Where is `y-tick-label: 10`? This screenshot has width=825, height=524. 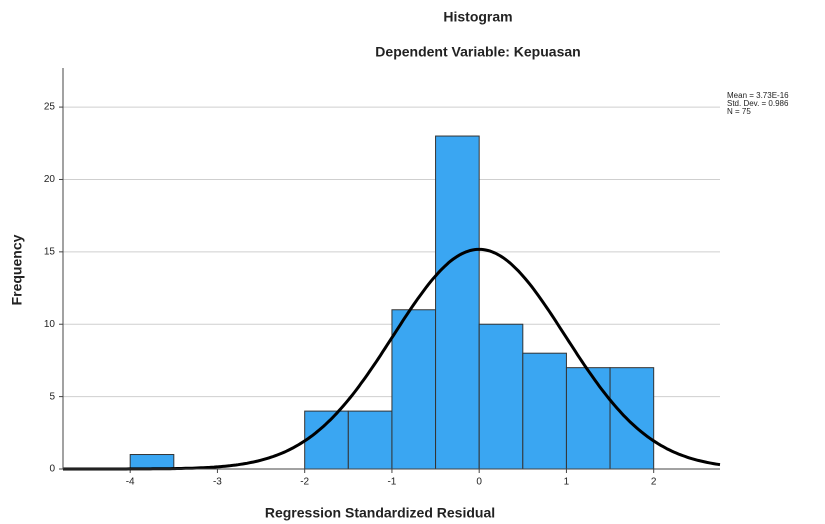 y-tick-label: 10 is located at coordinates (50, 324).